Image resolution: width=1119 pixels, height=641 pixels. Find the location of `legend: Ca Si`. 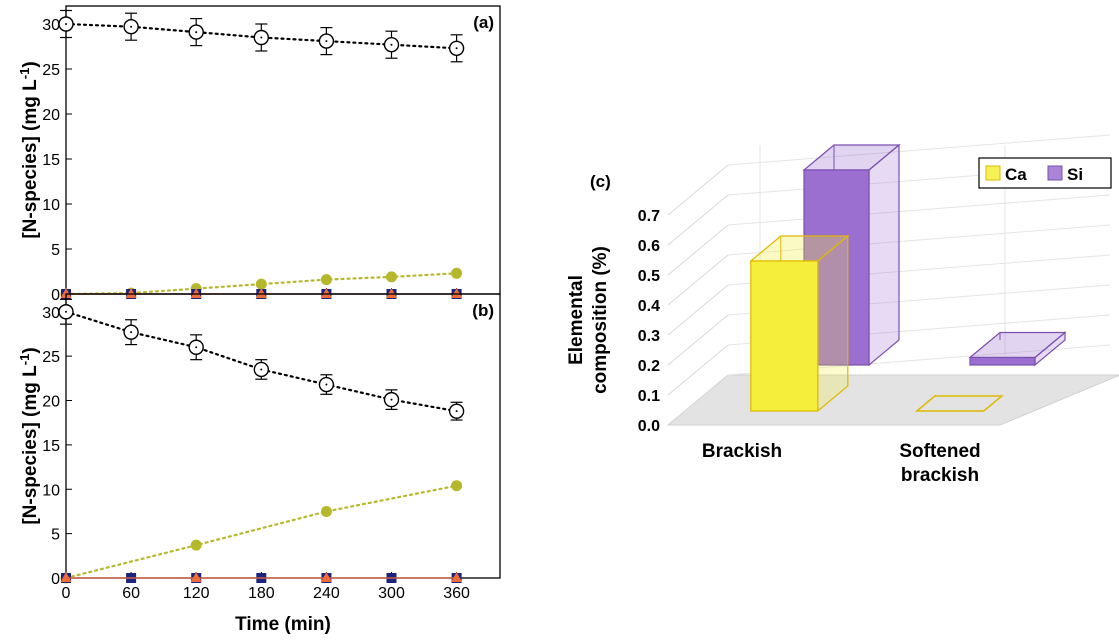

legend: Ca Si is located at coordinates (1045, 173).